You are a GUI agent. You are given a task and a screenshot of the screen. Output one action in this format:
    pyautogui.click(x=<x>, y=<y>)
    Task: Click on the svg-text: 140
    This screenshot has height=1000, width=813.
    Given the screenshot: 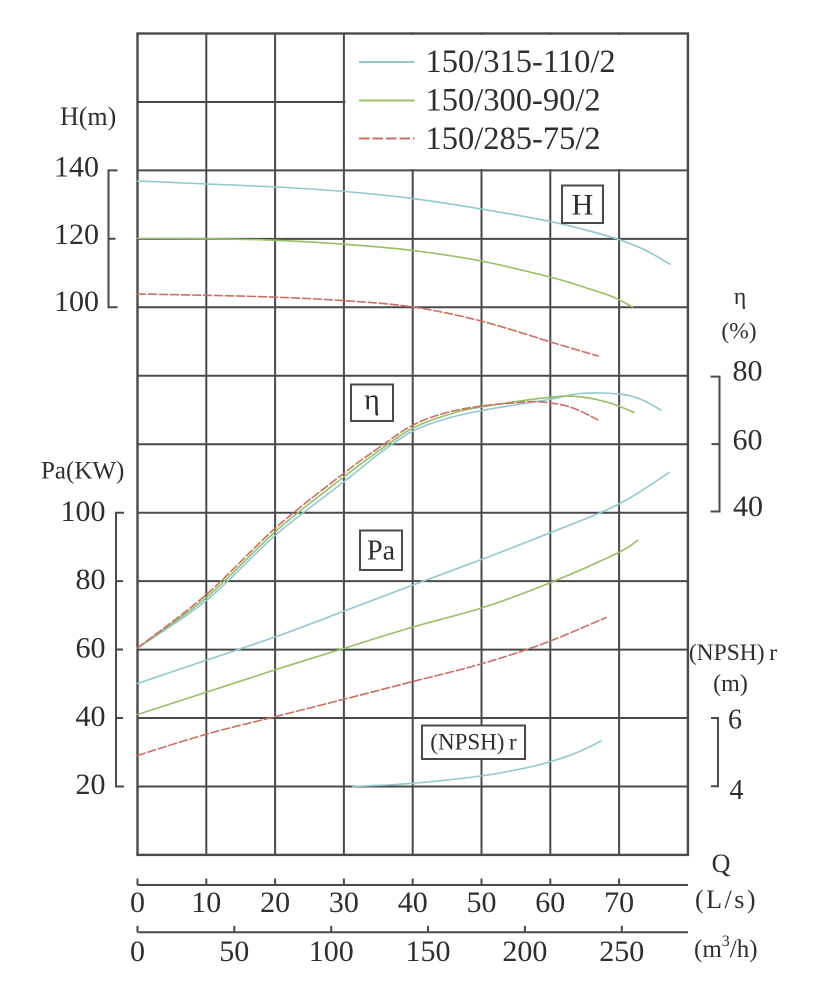 What is the action you would take?
    pyautogui.click(x=76, y=167)
    